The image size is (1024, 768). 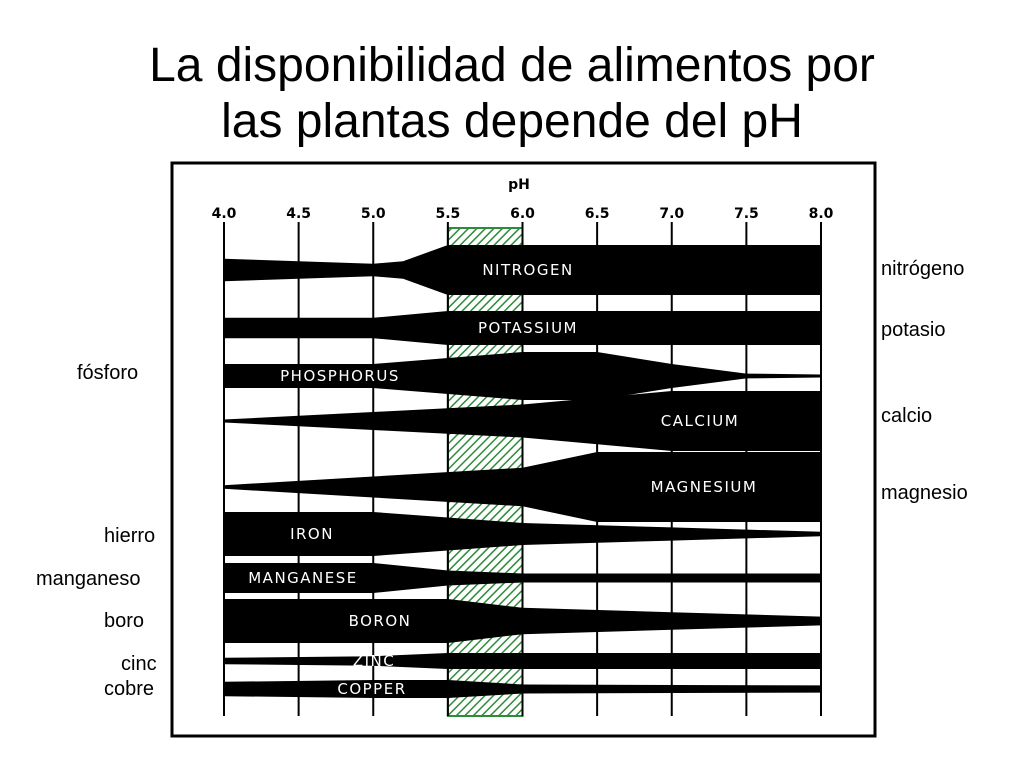 I want to click on band-magnesium, so click(x=522, y=487).